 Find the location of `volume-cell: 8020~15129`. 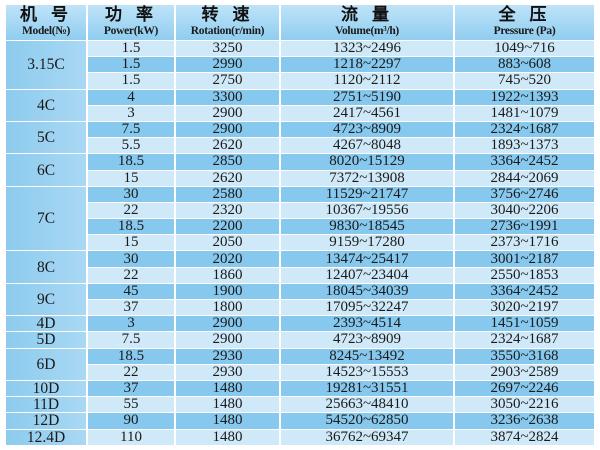

volume-cell: 8020~15129 is located at coordinates (367, 162).